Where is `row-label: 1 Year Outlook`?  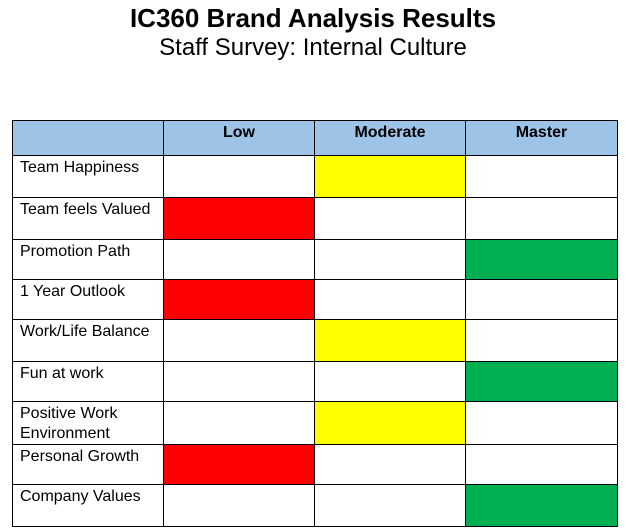
row-label: 1 Year Outlook is located at coordinates (88, 299).